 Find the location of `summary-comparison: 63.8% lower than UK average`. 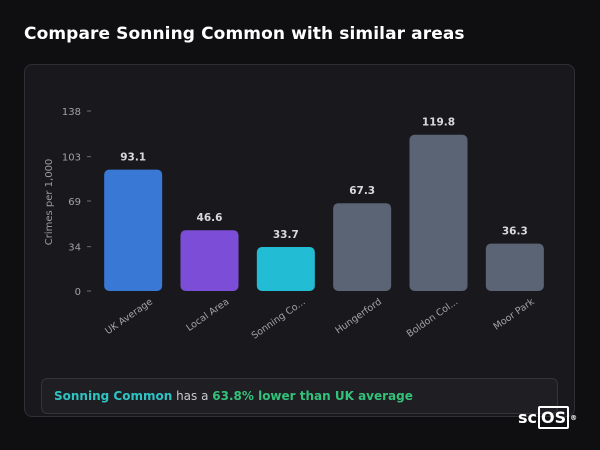

summary-comparison: 63.8% lower than UK average is located at coordinates (312, 396).